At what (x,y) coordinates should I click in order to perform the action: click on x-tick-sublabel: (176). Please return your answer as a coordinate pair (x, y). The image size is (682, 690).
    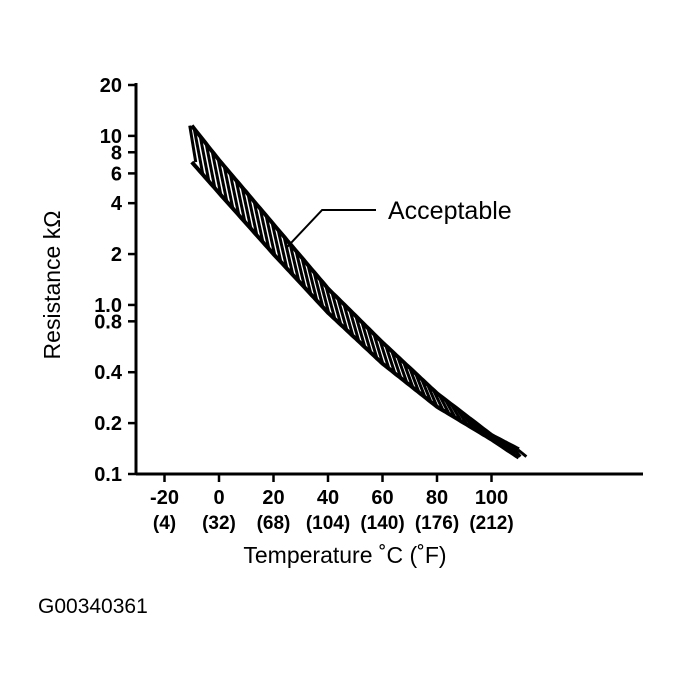
    Looking at the image, I should click on (437, 523).